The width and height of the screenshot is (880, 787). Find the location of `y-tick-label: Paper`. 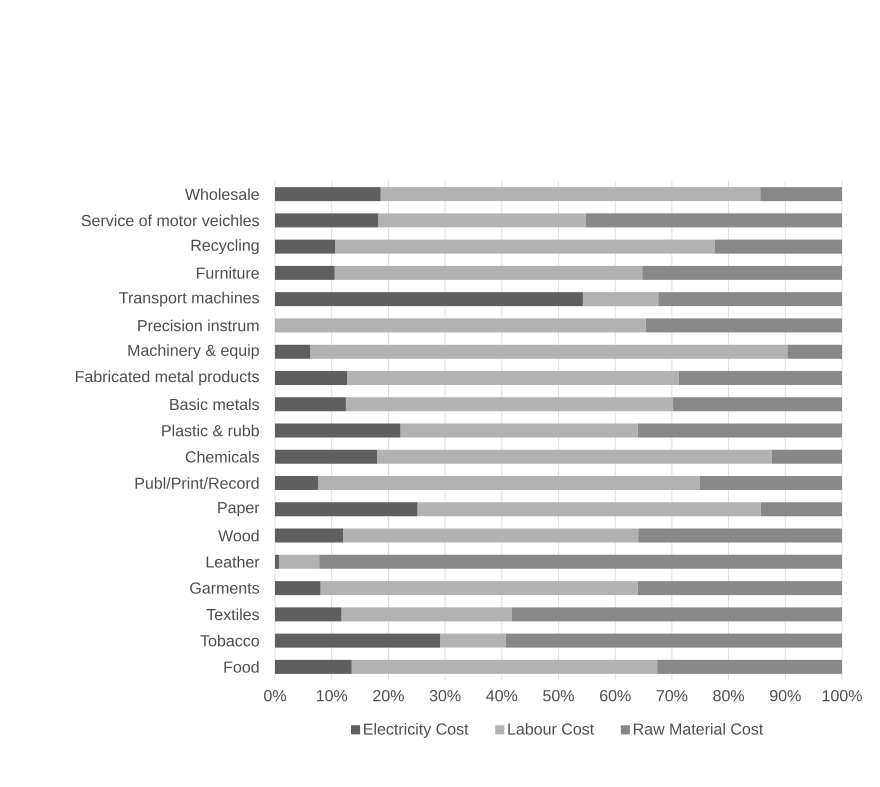

y-tick-label: Paper is located at coordinates (239, 509).